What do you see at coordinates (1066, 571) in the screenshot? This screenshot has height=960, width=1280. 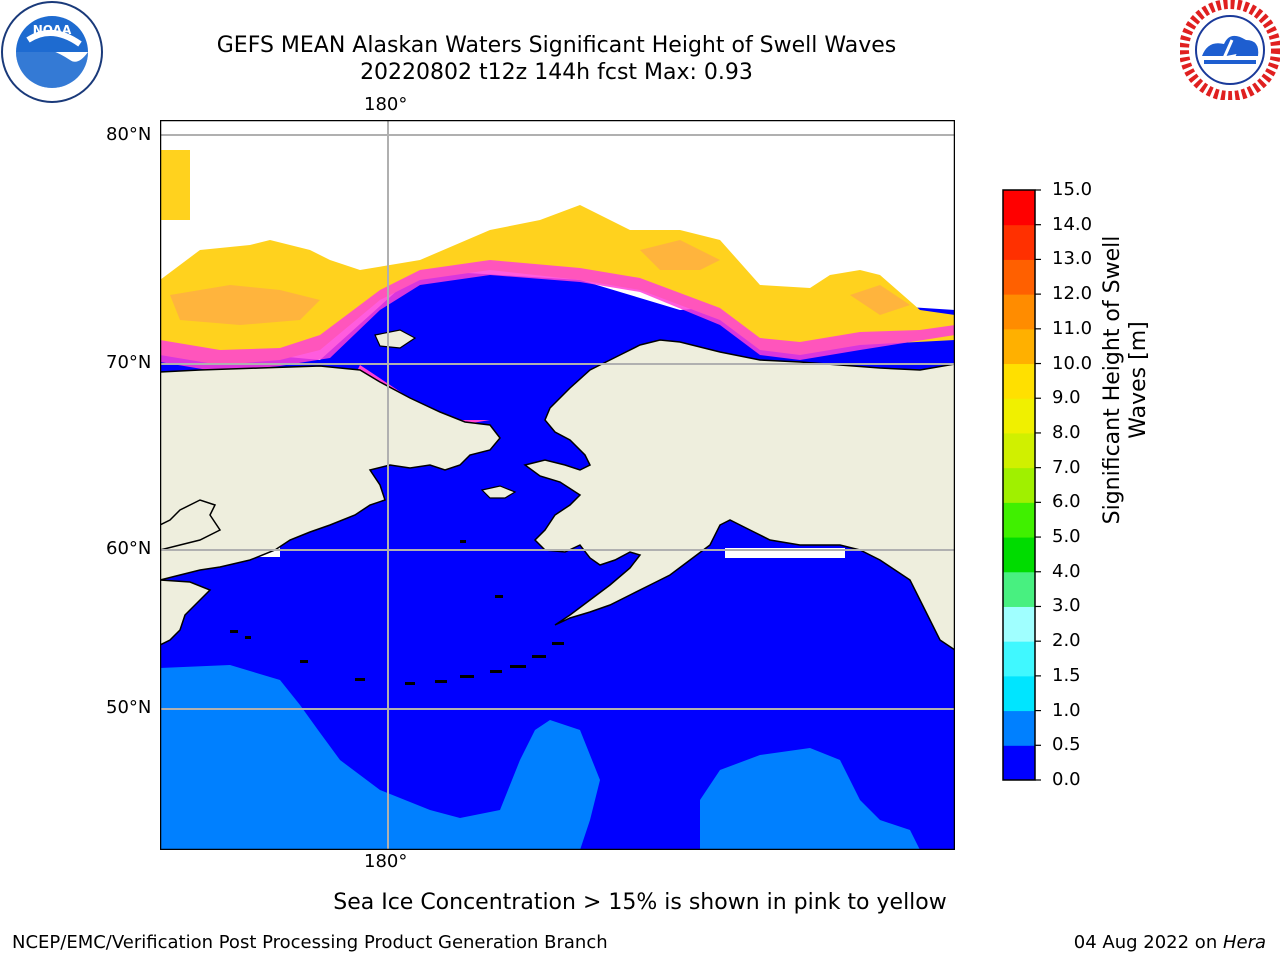 I see `colorbar-tick-label: 4.0` at bounding box center [1066, 571].